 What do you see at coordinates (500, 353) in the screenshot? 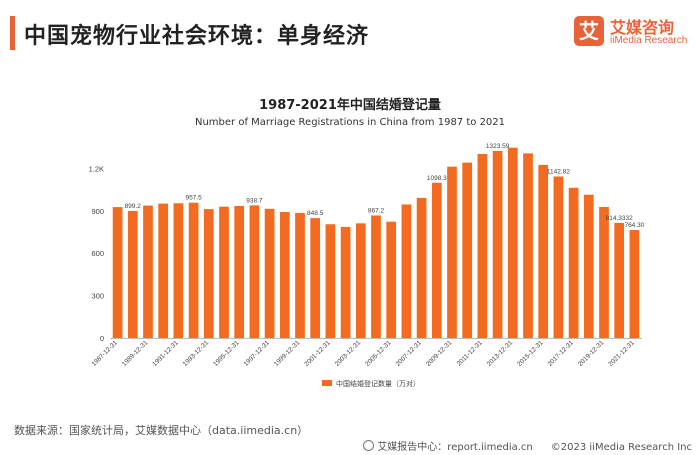
I see `x-tick-label: 2013-12-31` at bounding box center [500, 353].